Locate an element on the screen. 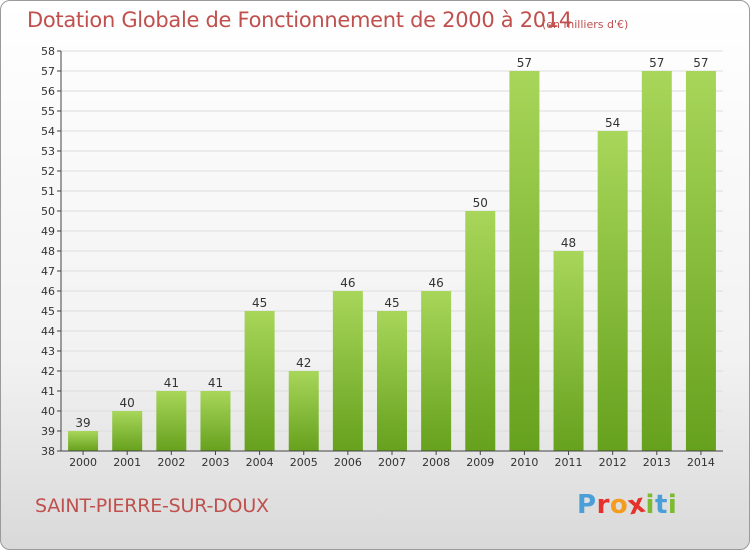 The width and height of the screenshot is (750, 550). x-tick-label: 2001 is located at coordinates (127, 462).